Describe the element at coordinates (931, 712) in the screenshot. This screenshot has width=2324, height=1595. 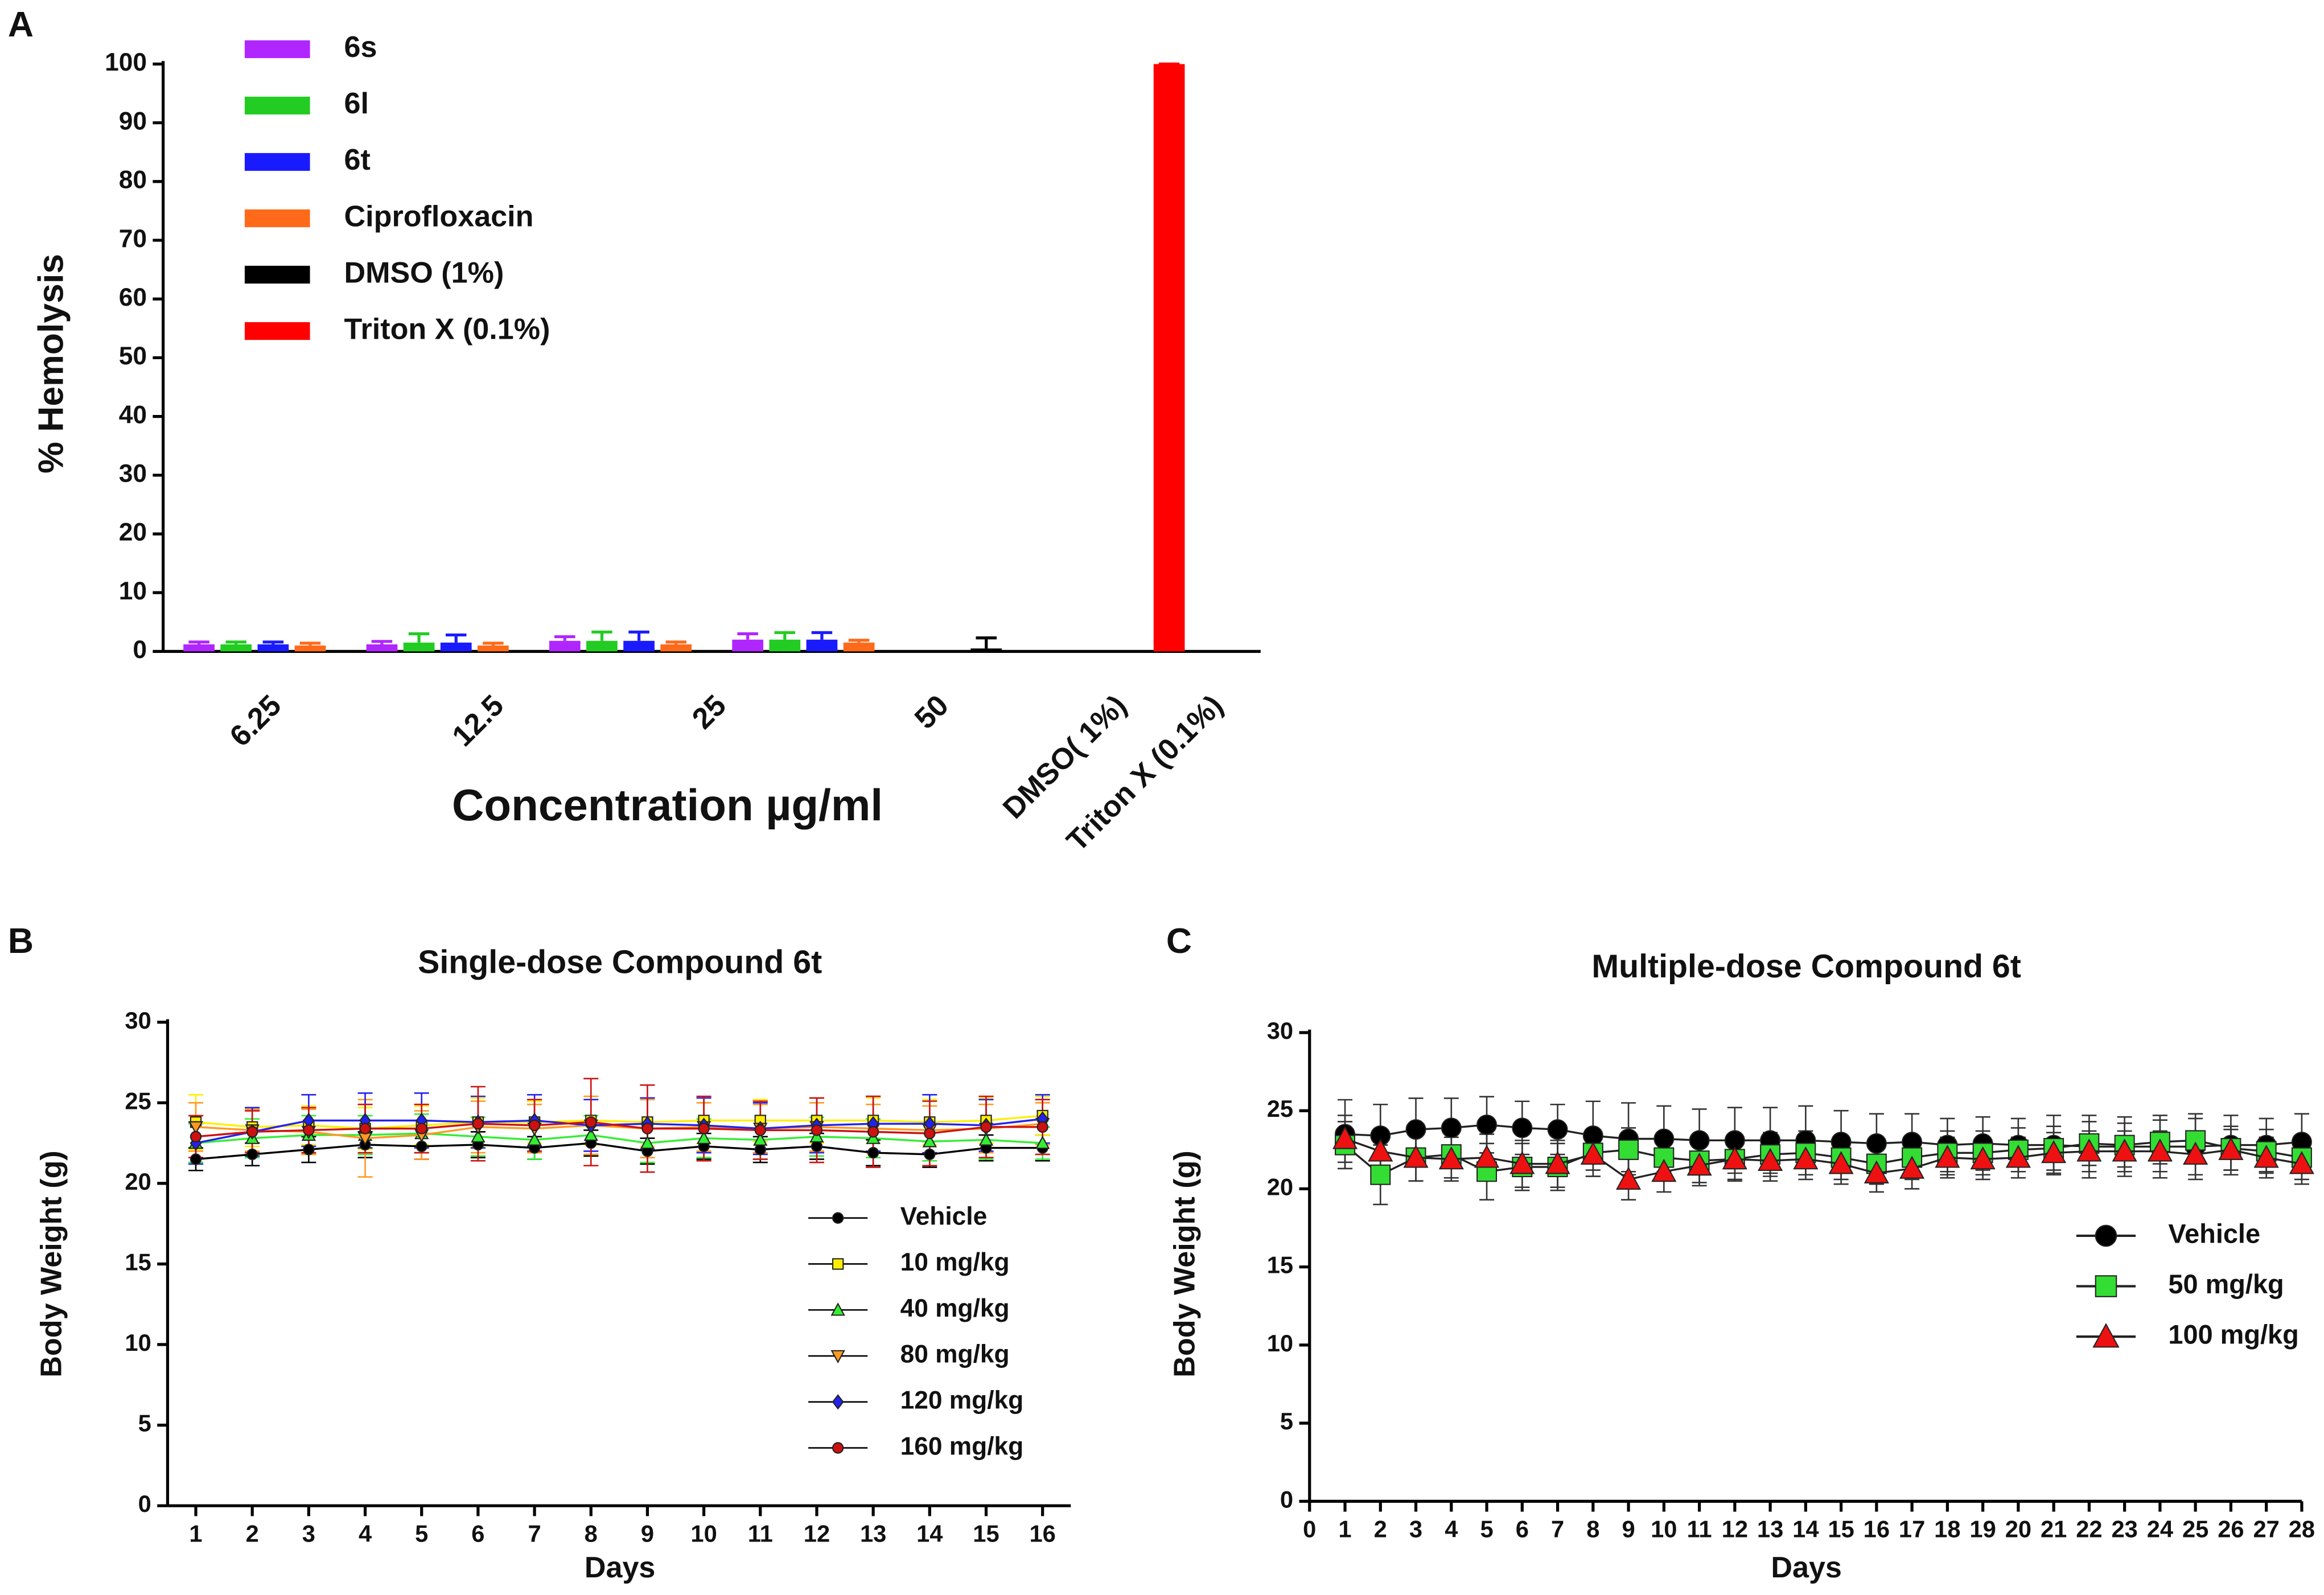
I see `x-tick-label: 50` at that location.